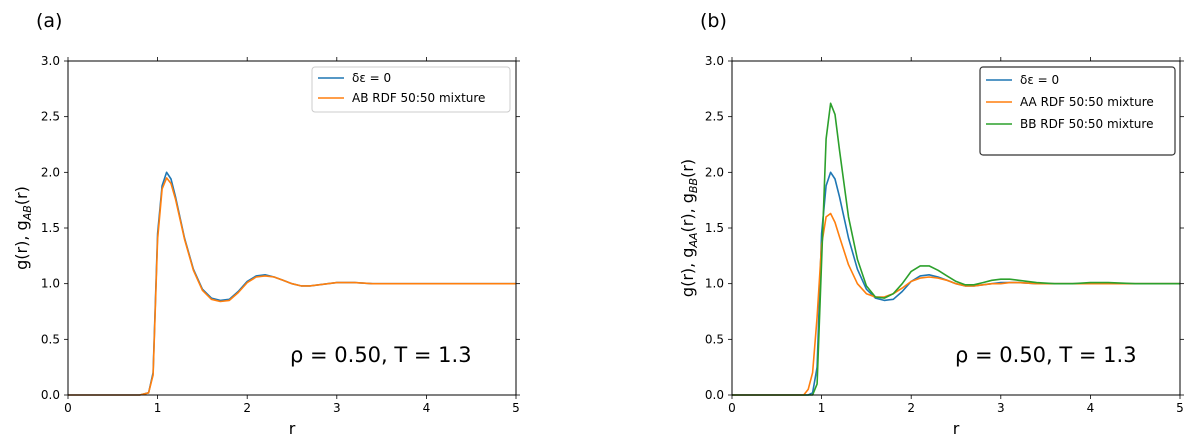 The width and height of the screenshot is (1185, 441). I want to click on panel-b-xlabel: r, so click(956, 428).